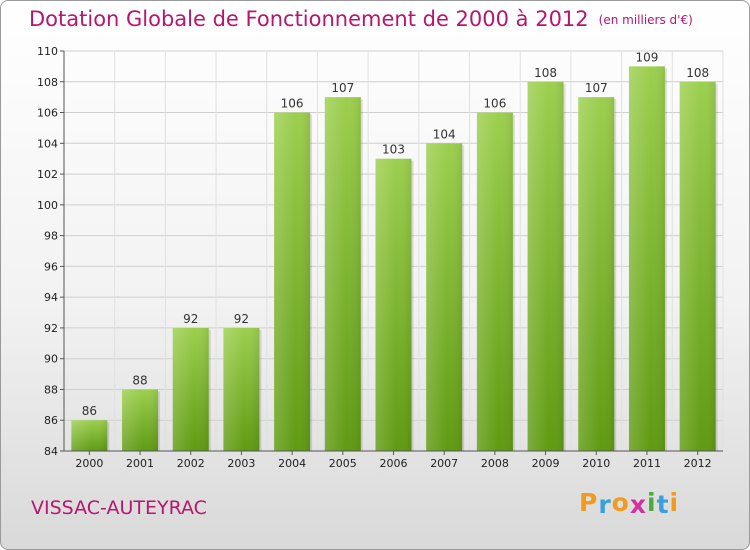 This screenshot has height=550, width=750. Describe the element at coordinates (47, 51) in the screenshot. I see `y-tick-label: 110` at that location.